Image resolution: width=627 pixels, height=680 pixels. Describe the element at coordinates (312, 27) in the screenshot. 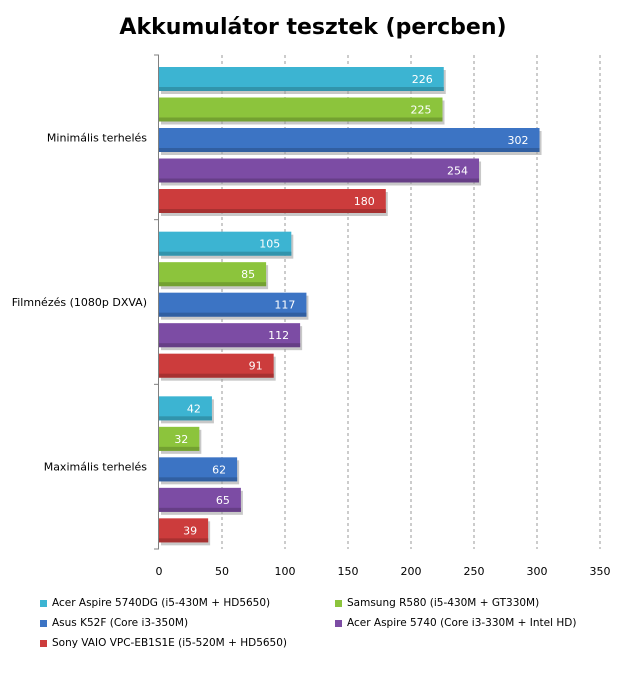

I see `chart-title: Akkumulátor tesztek (percben)` at that location.